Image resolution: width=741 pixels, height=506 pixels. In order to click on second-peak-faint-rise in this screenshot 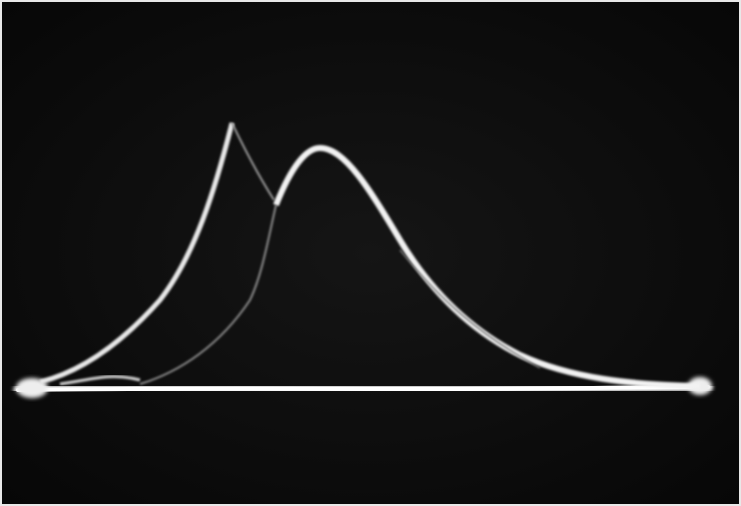, I will do `click(208, 294)`.